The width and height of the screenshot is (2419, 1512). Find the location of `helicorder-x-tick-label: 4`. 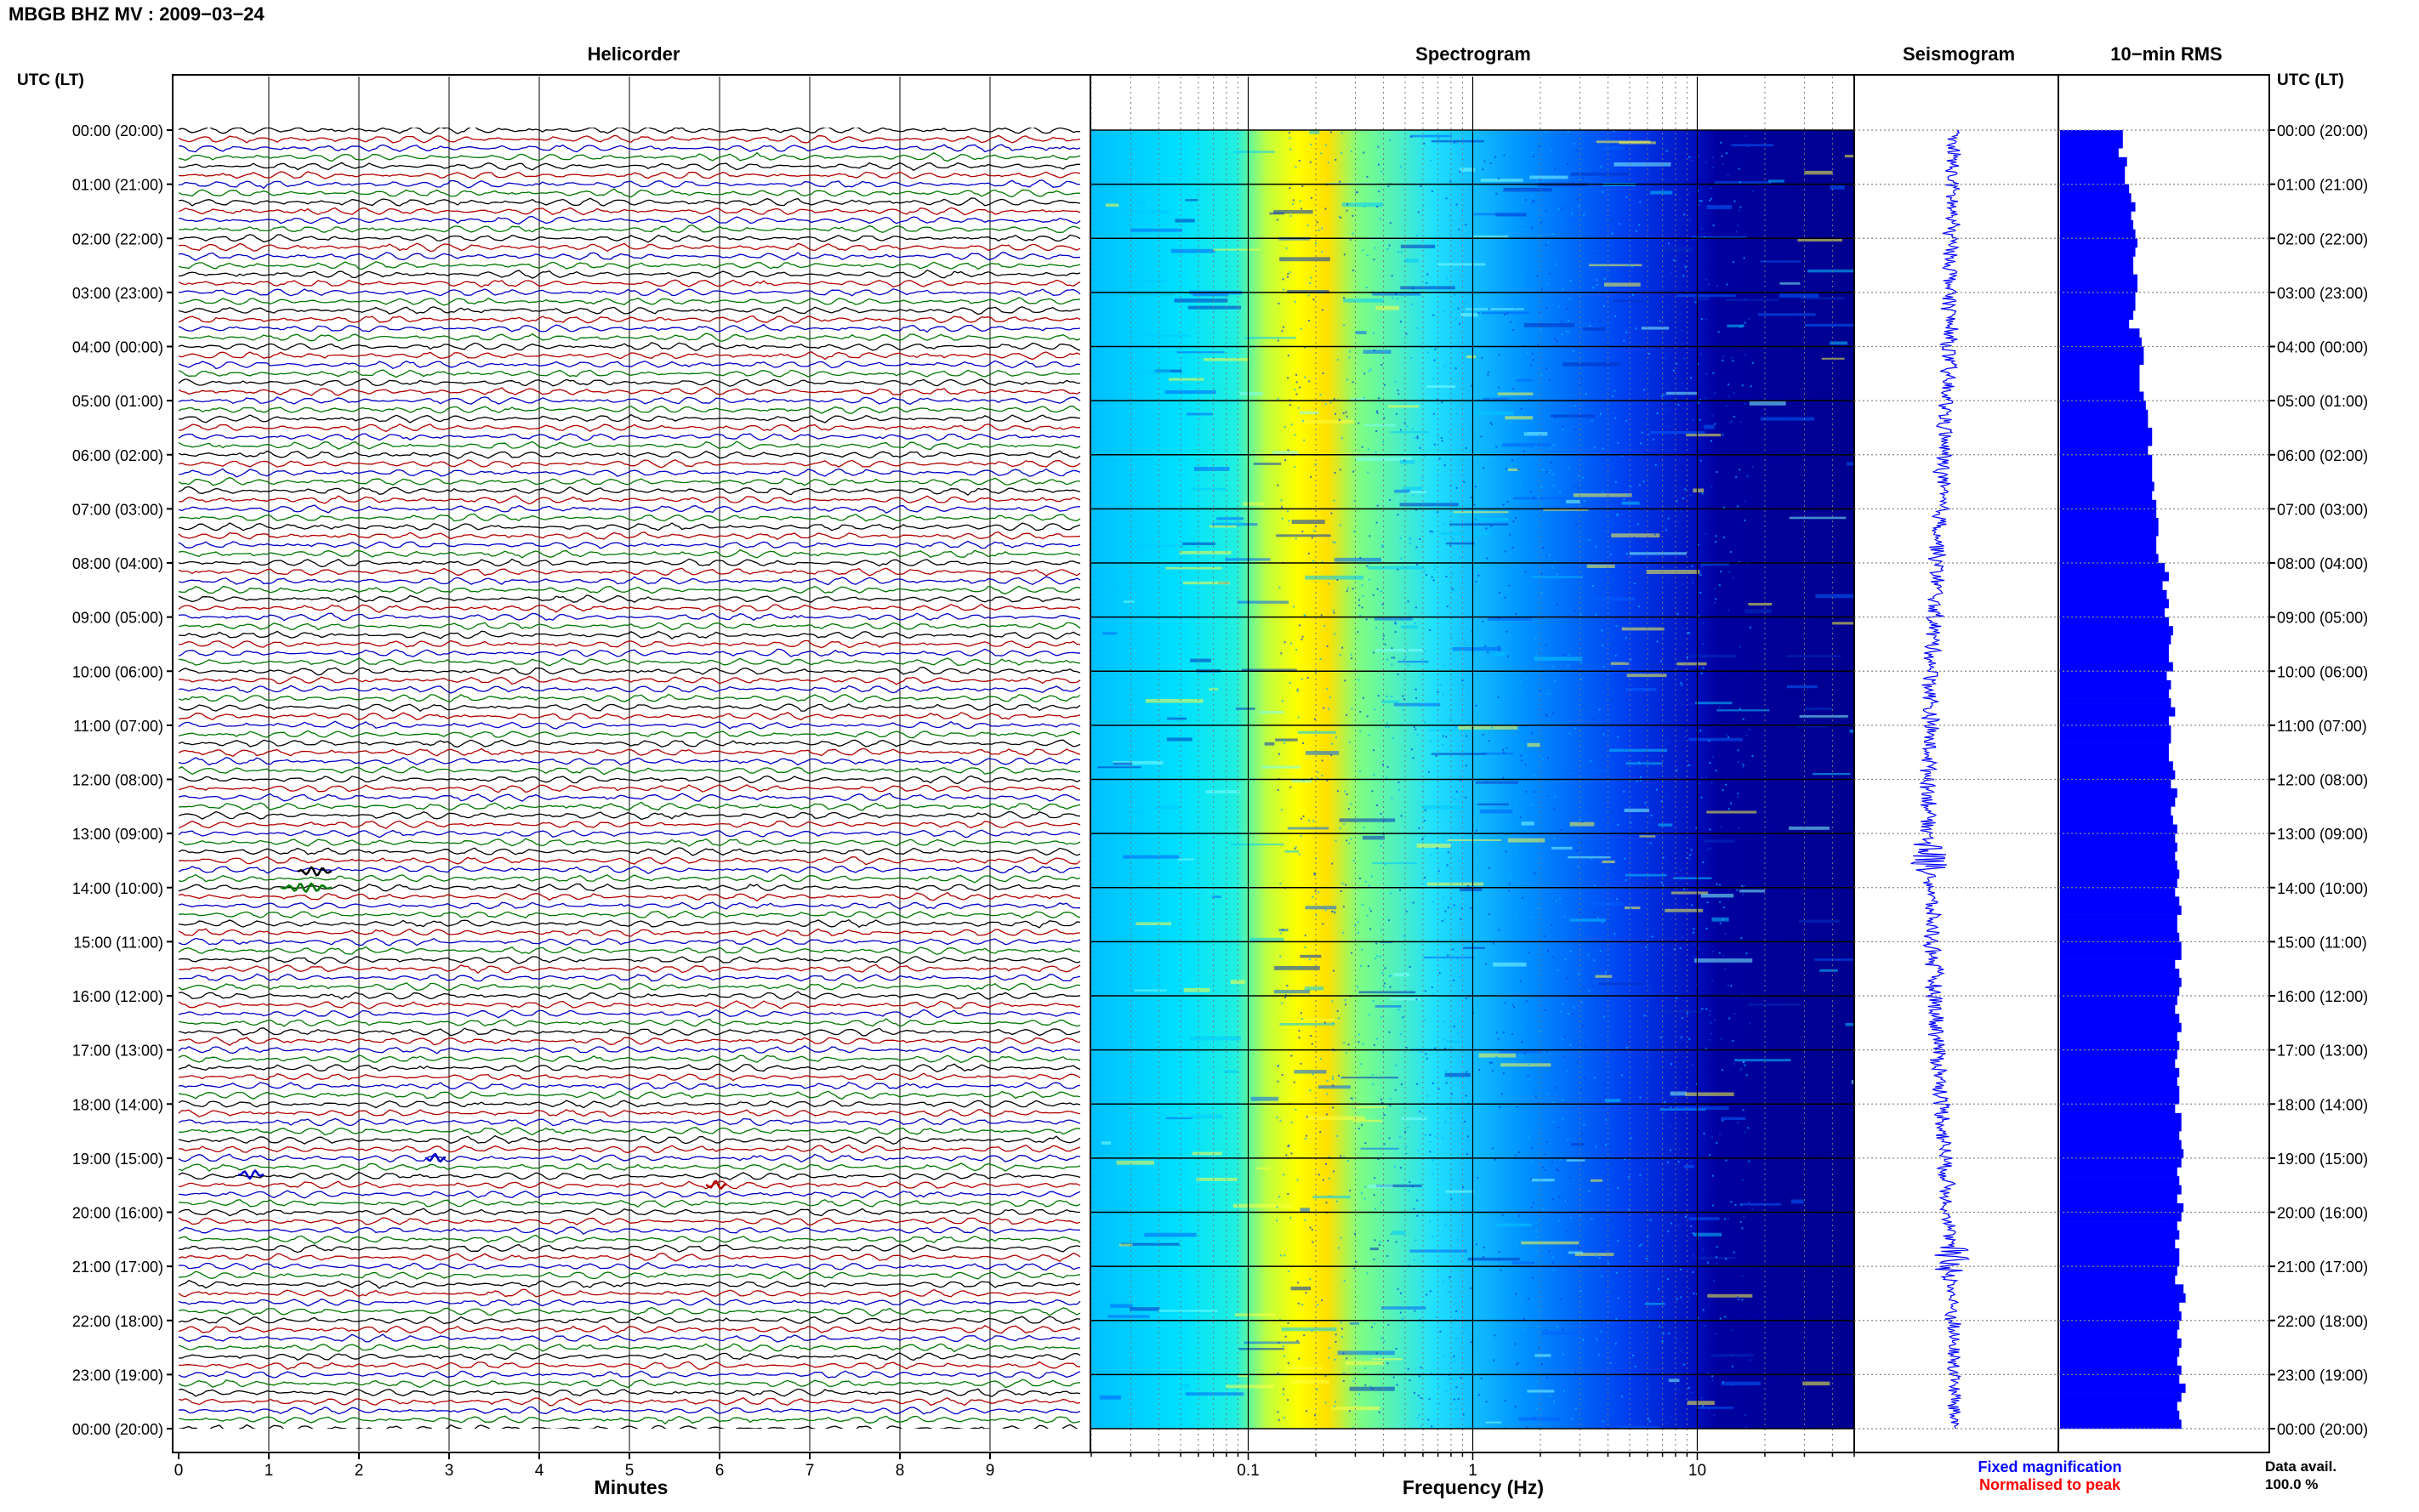

helicorder-x-tick-label: 4 is located at coordinates (539, 1471).